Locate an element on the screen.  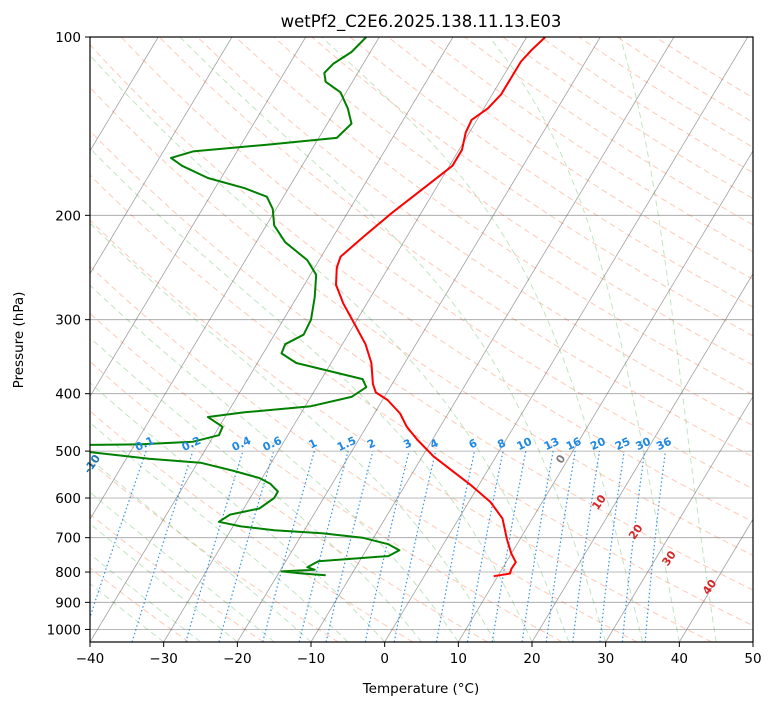
y-tick-label: 600 is located at coordinates (68, 499).